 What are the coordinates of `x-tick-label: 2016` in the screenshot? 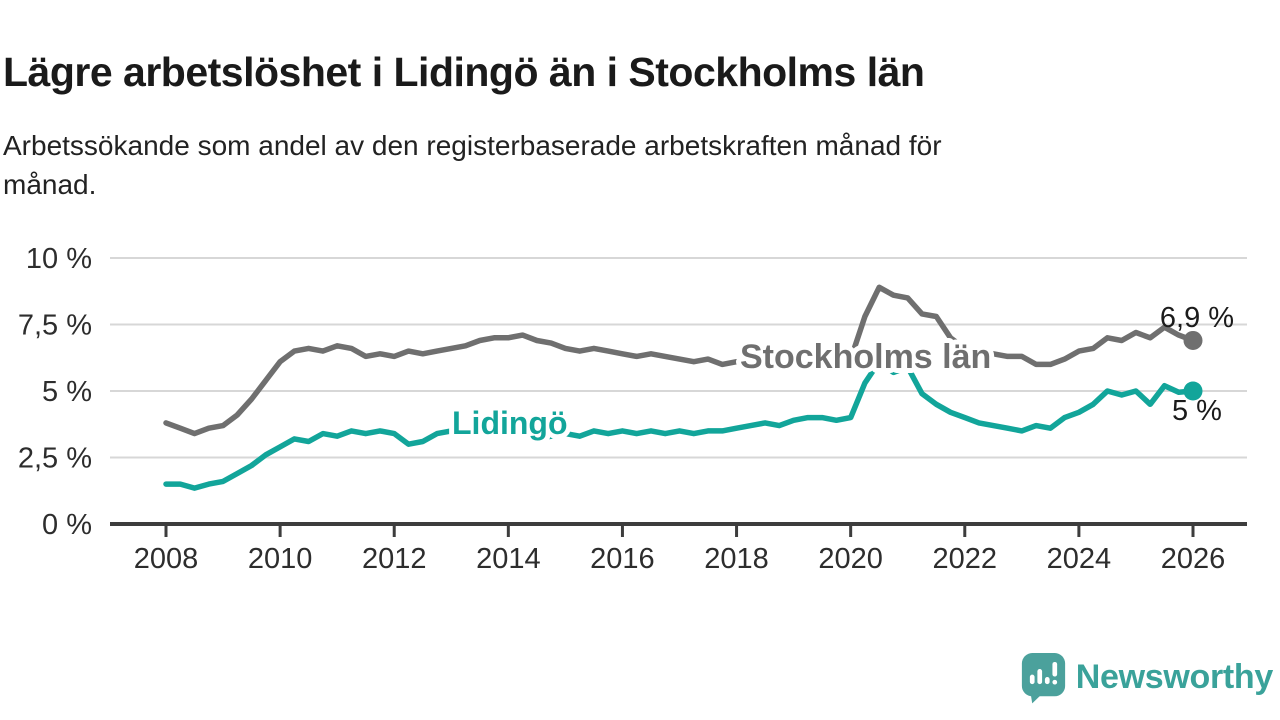 It's located at (622, 559).